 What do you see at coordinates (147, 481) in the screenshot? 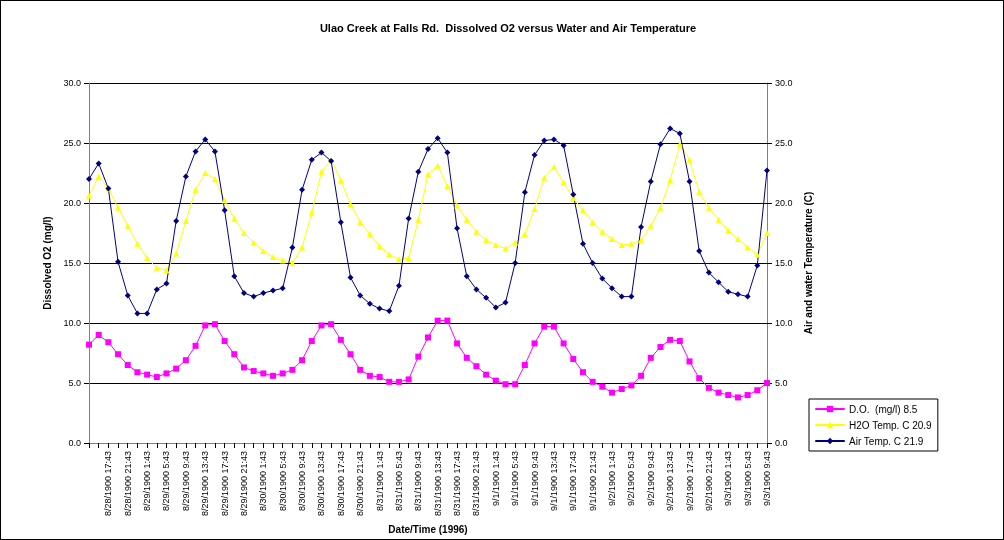
I see `x-tick-label: 8/29/1900 1:43` at bounding box center [147, 481].